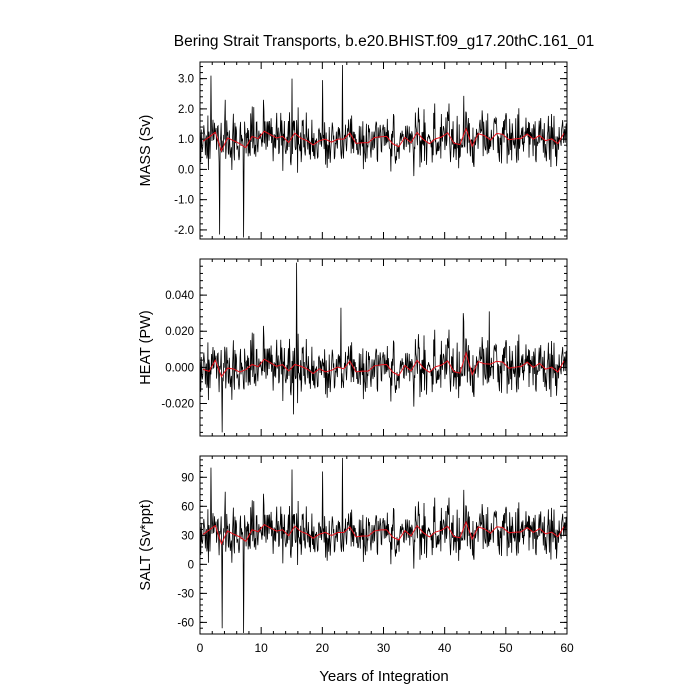  What do you see at coordinates (506, 648) in the screenshot?
I see `x-tick-label: 50` at bounding box center [506, 648].